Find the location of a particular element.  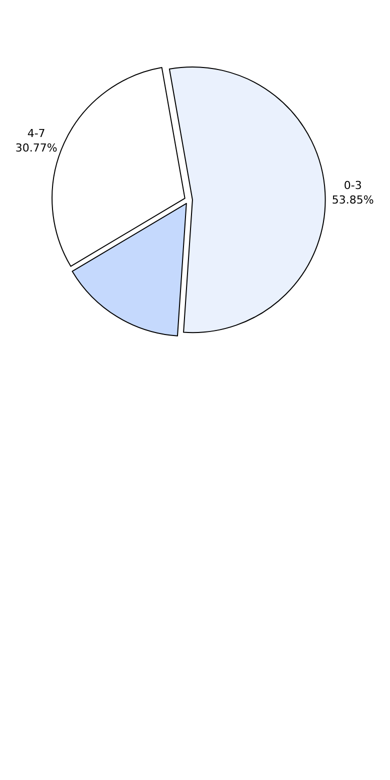

slice-label: 4-7 is located at coordinates (36, 133).